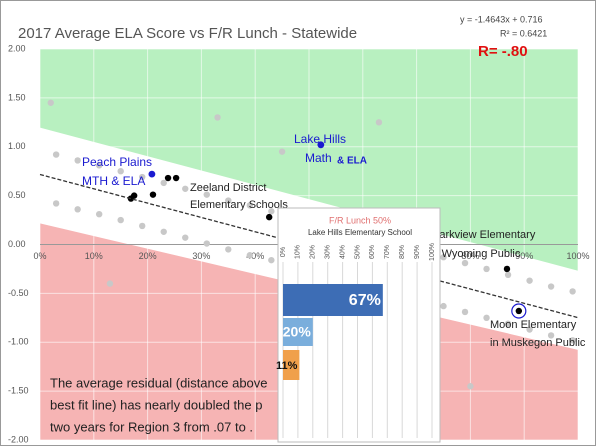  What do you see at coordinates (18, 439) in the screenshot?
I see `y-tick-label: -2.00` at bounding box center [18, 439].